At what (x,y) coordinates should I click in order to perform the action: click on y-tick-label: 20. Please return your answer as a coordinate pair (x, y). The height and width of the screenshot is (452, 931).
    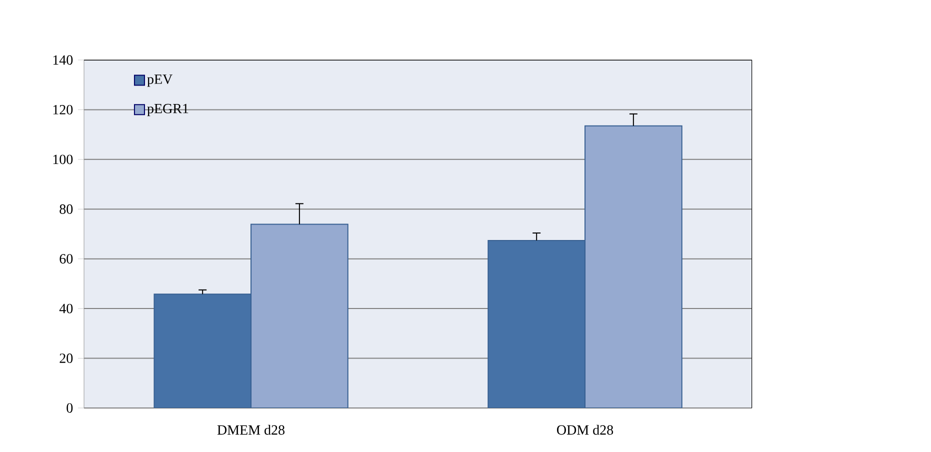
    Looking at the image, I should click on (66, 358).